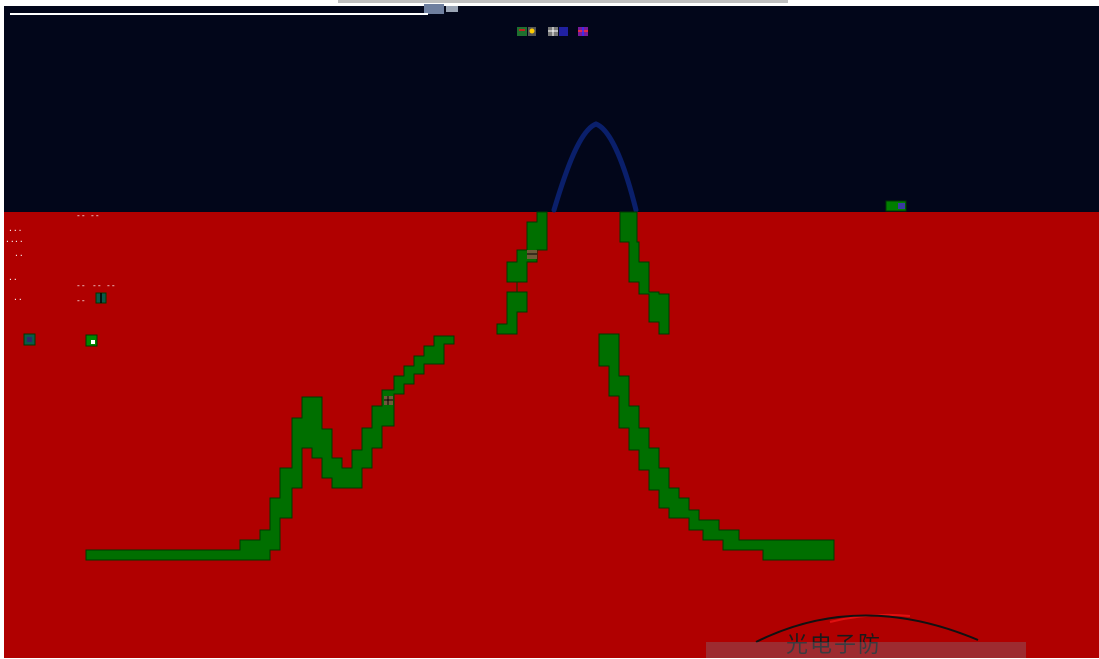  I want to click on flag-icon, so click(522, 31).